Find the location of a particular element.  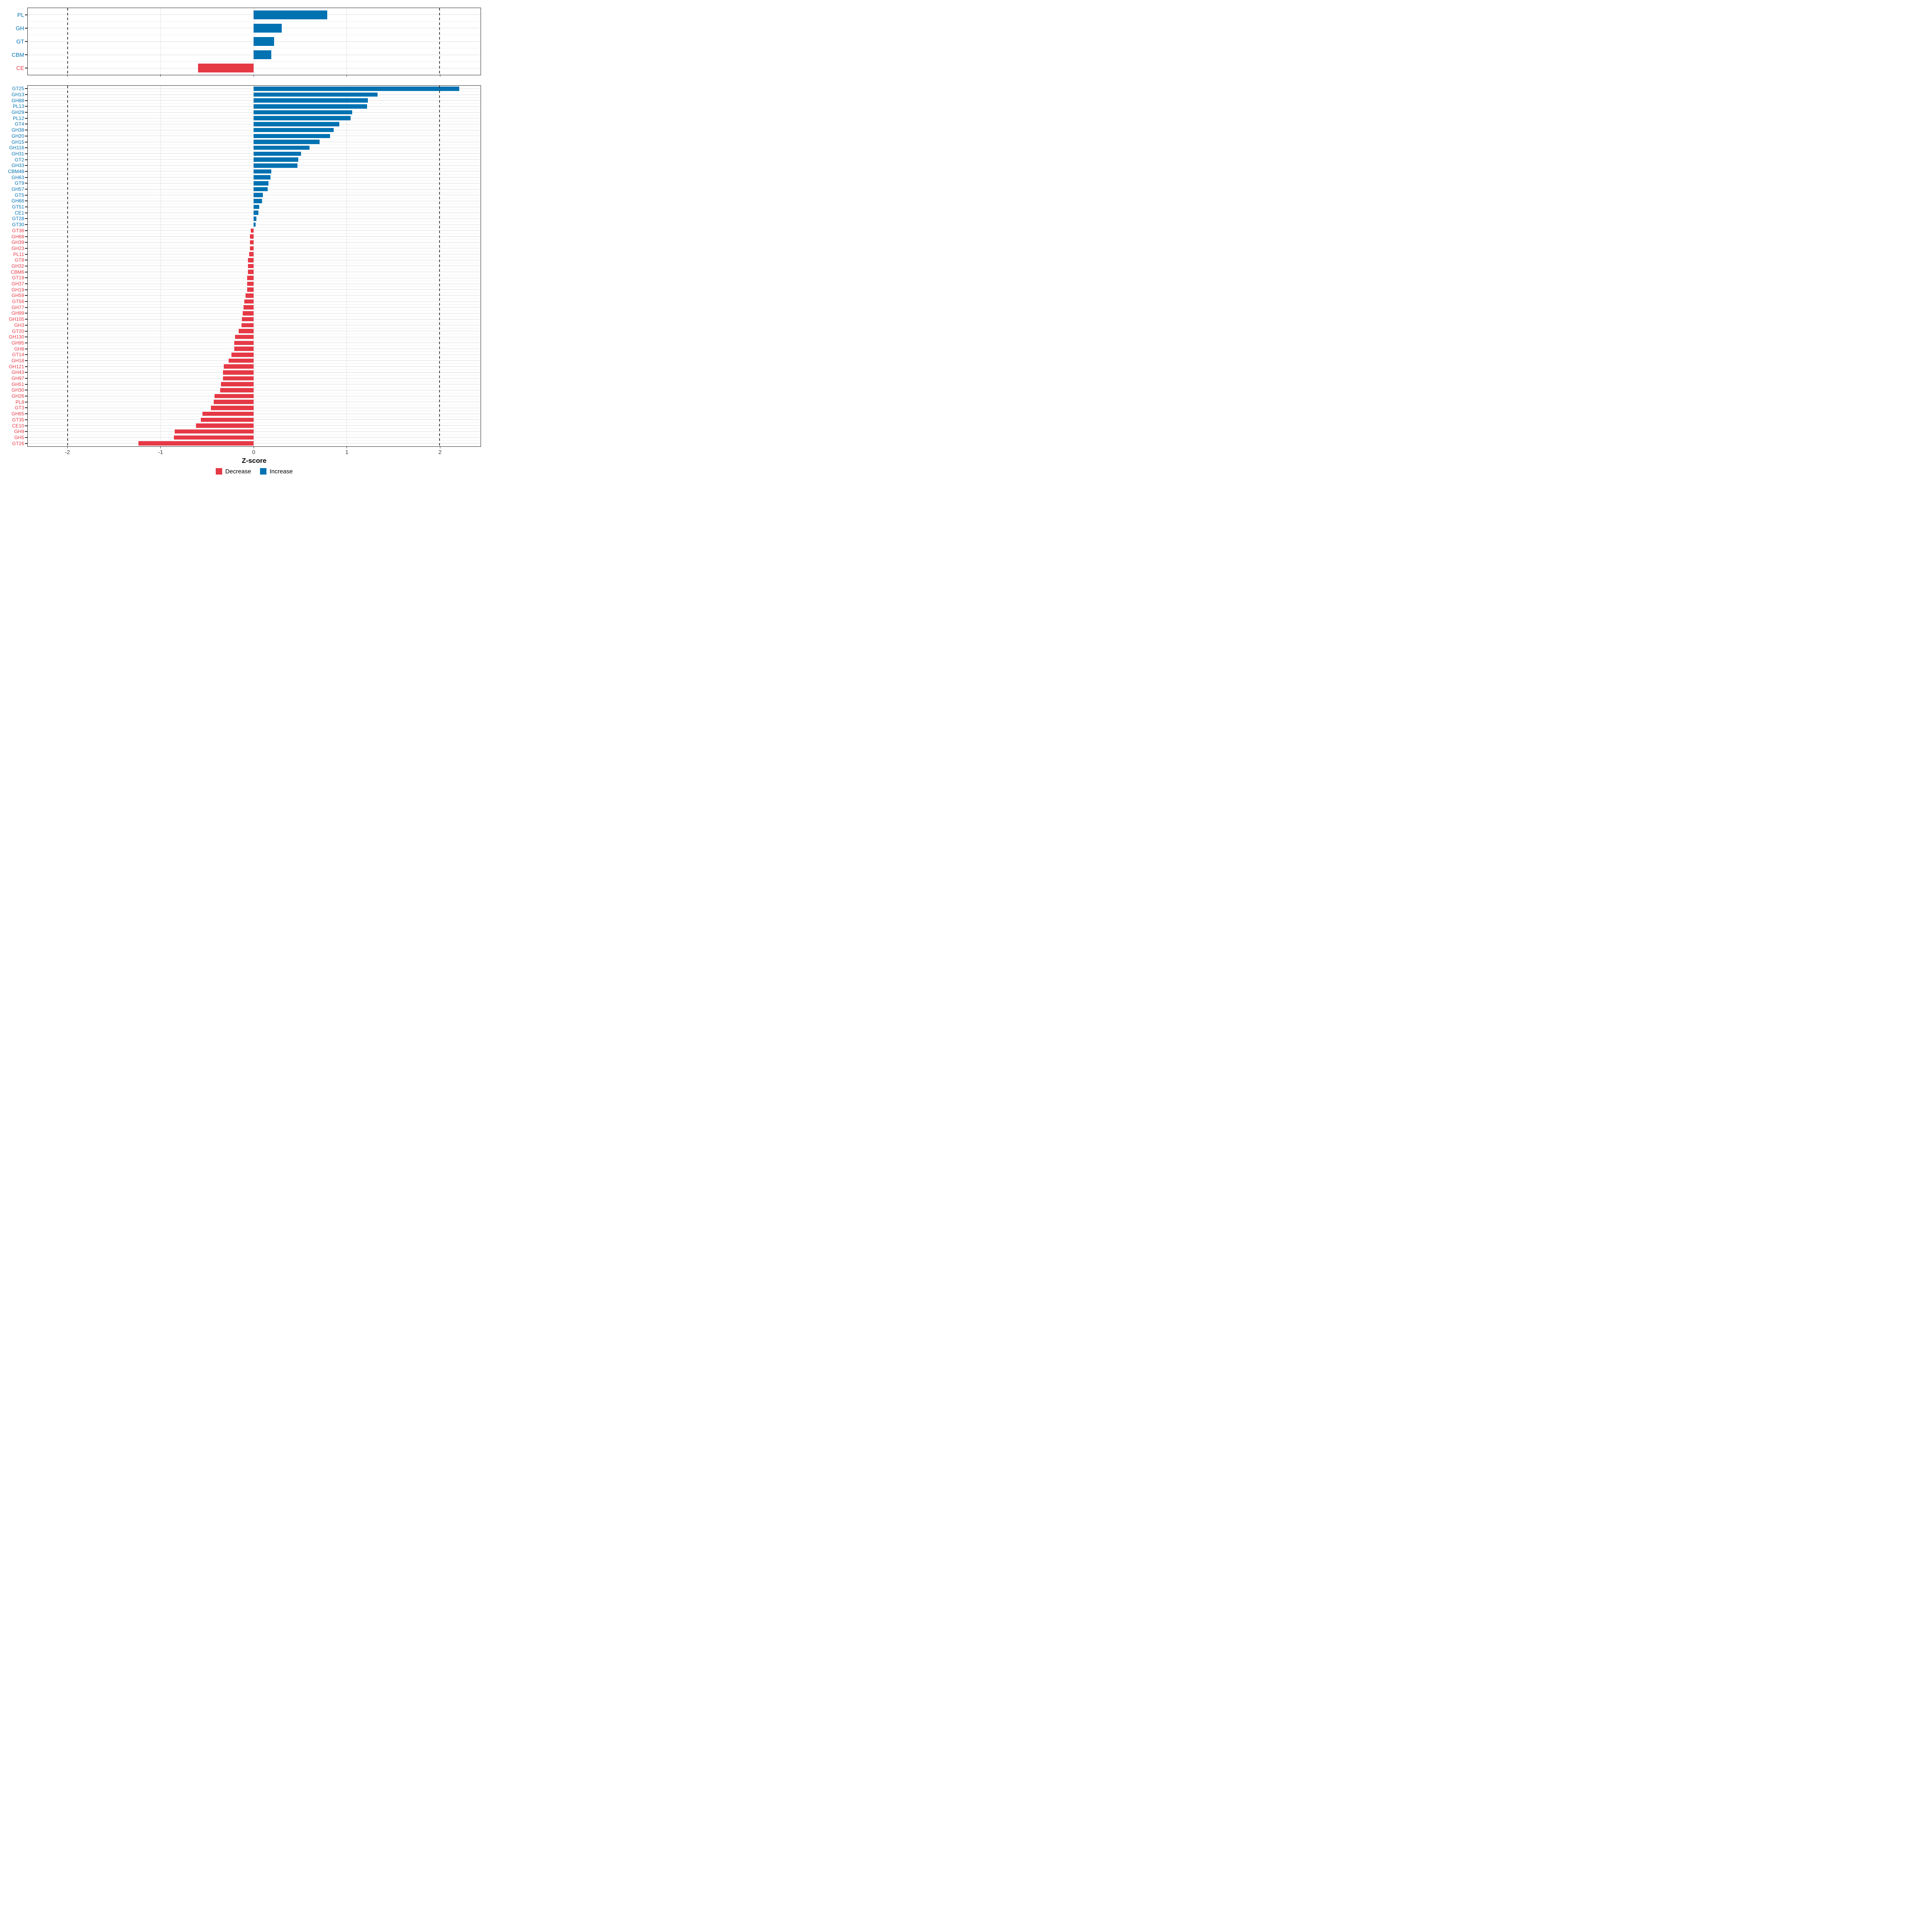

bar-GH68 is located at coordinates (252, 236).